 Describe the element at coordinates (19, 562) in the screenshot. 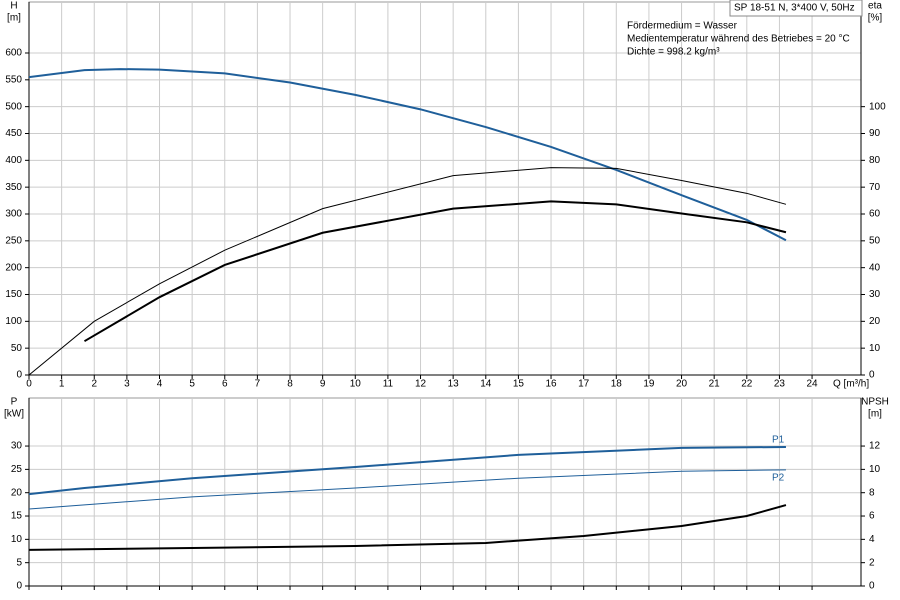

I see `y-tick-label: 5` at that location.